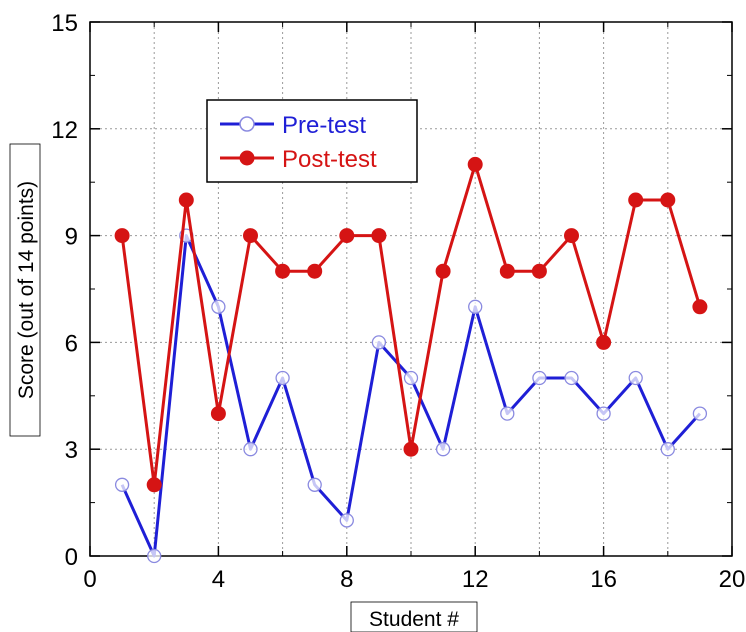 The image size is (746, 632). Describe the element at coordinates (64, 130) in the screenshot. I see `y-tick-label: 12` at that location.